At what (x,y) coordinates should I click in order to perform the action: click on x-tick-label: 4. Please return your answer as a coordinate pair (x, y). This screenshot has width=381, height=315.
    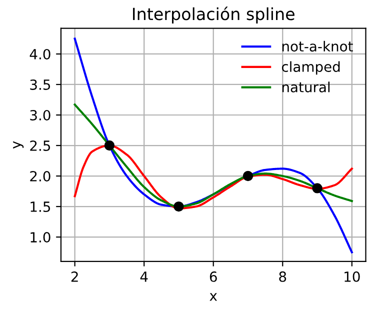
    Looking at the image, I should click on (144, 277).